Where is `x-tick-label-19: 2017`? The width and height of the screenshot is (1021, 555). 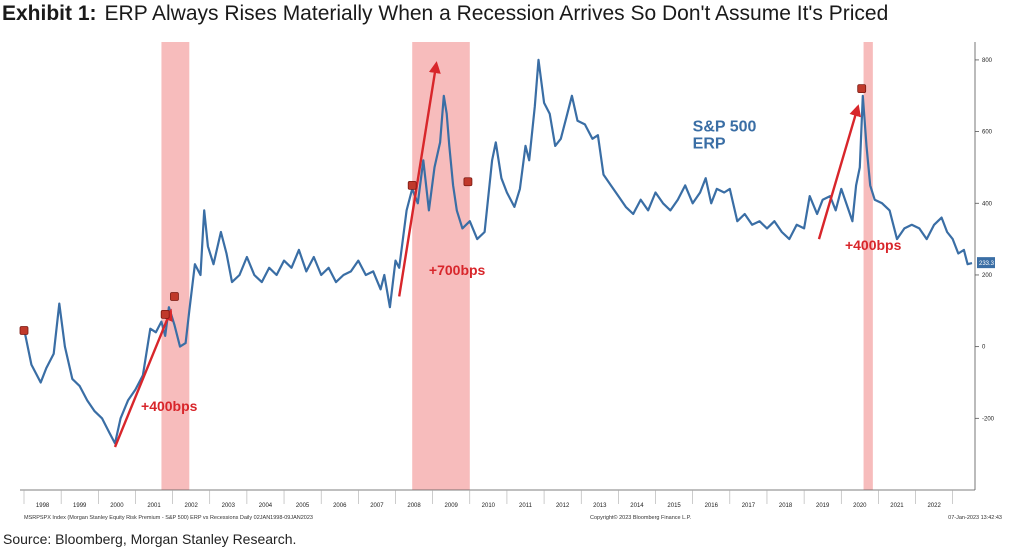 x-tick-label-19: 2017 is located at coordinates (749, 506).